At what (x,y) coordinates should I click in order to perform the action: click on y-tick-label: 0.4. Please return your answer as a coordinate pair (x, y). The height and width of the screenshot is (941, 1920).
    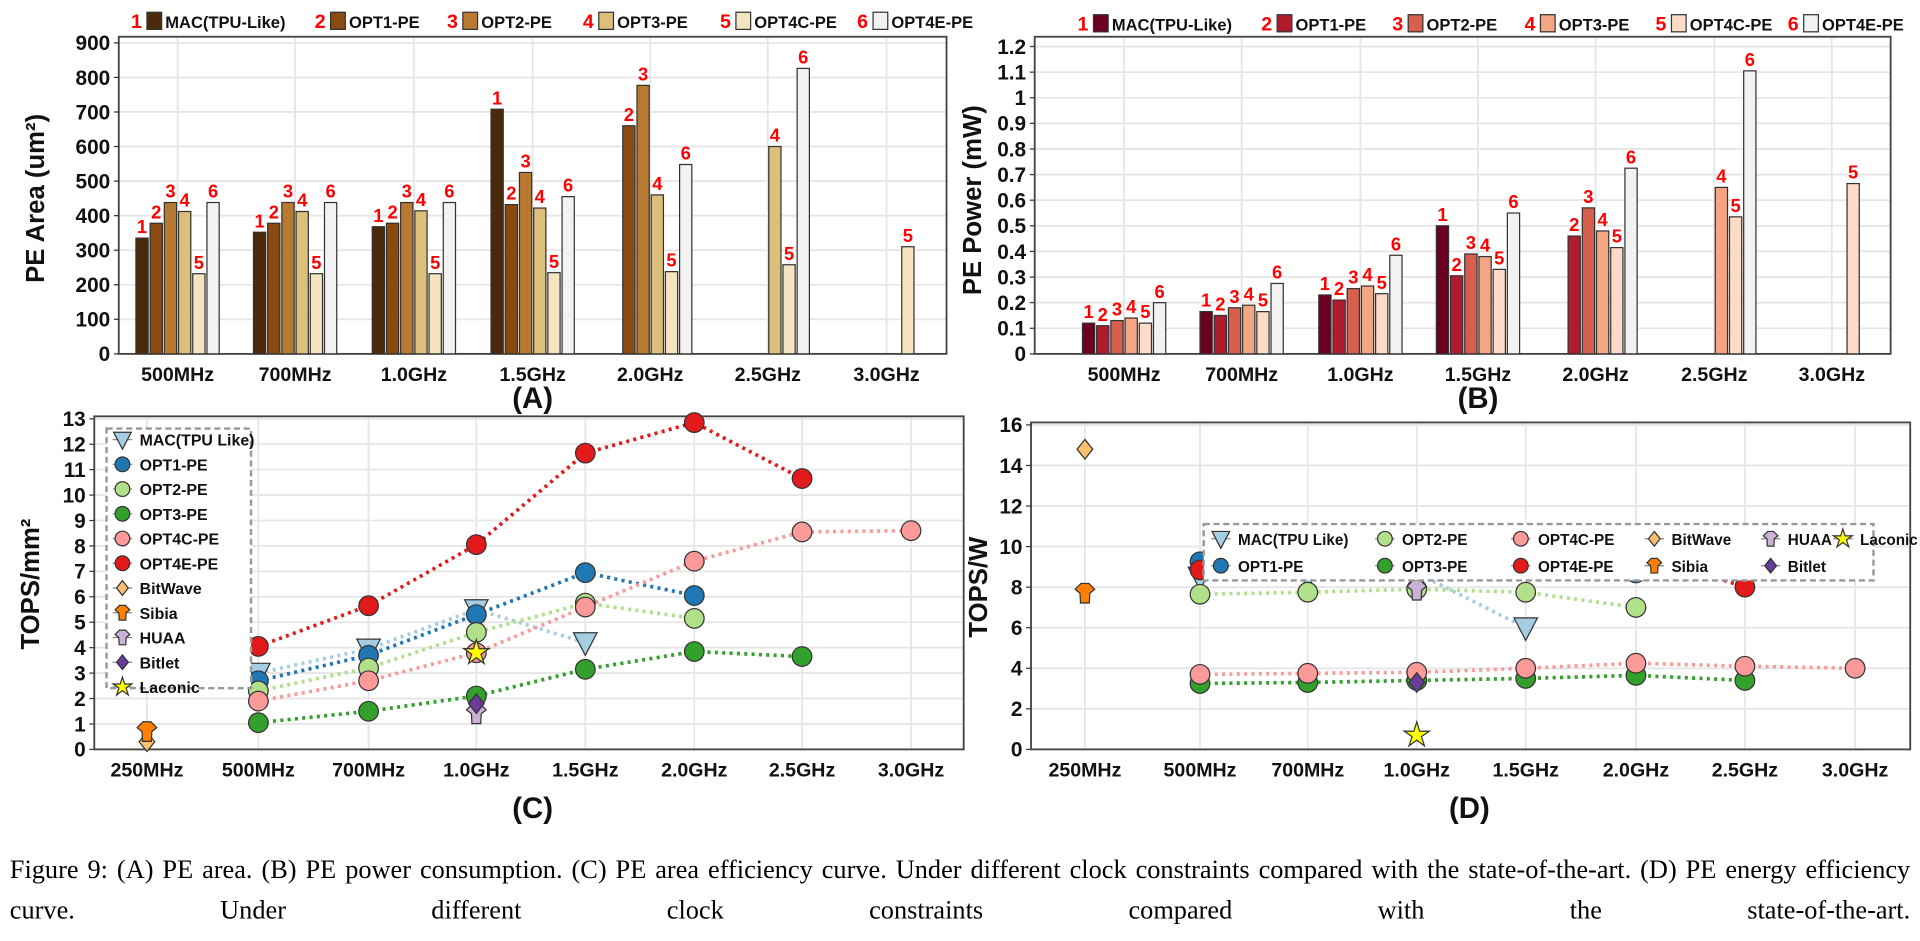
    Looking at the image, I should click on (1011, 252).